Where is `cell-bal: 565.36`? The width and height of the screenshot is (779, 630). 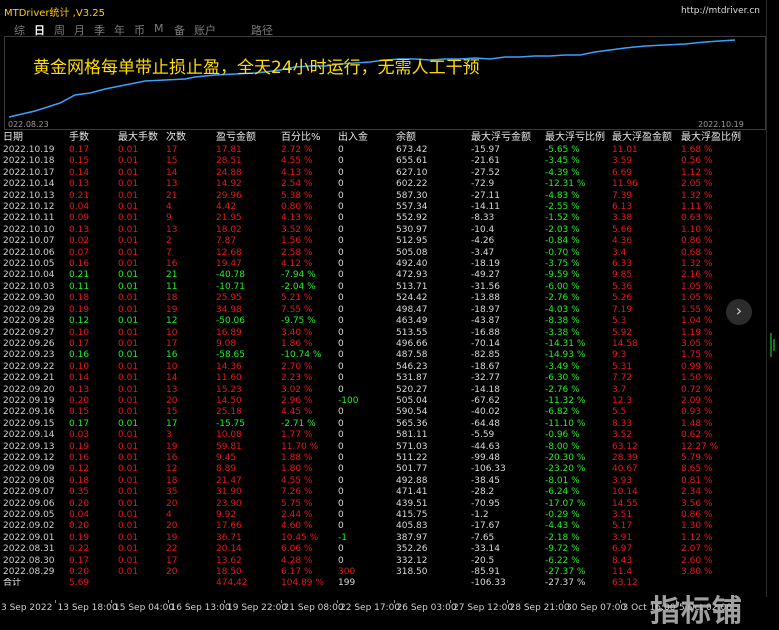
cell-bal: 565.36 is located at coordinates (412, 423).